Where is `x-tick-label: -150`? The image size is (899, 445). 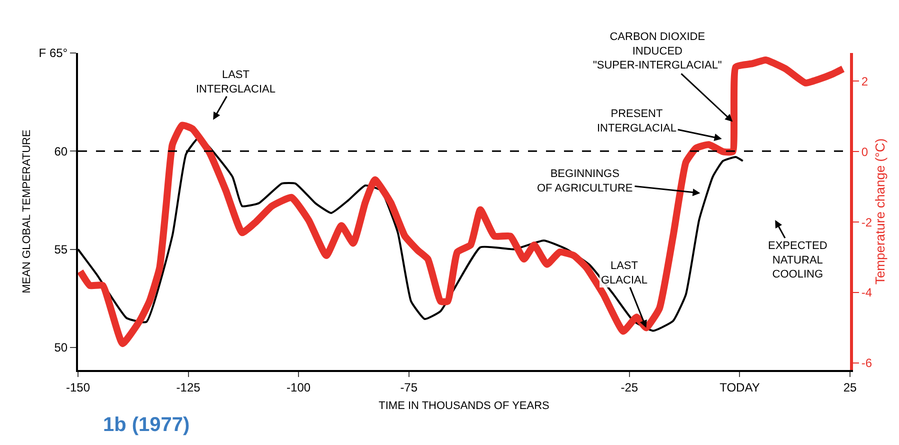 x-tick-label: -150 is located at coordinates (78, 387).